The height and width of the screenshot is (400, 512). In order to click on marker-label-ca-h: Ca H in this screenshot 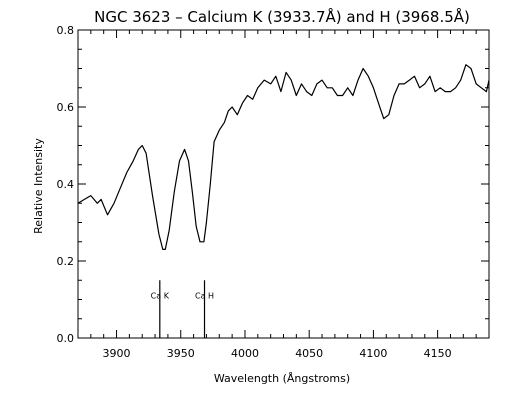, I will do `click(204, 295)`.